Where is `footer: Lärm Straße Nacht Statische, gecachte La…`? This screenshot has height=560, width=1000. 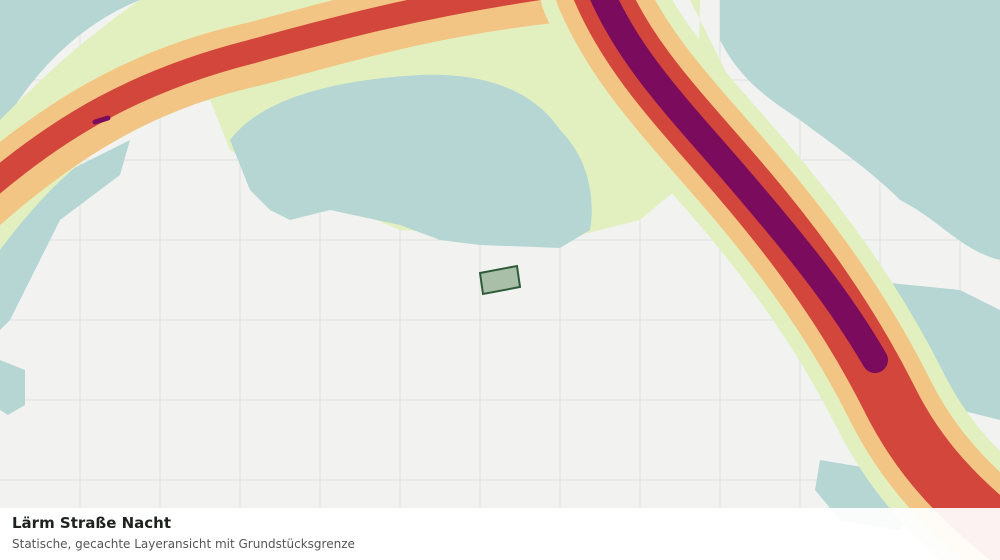
footer: Lärm Straße Nacht Statische, gecachte La… is located at coordinates (500, 534).